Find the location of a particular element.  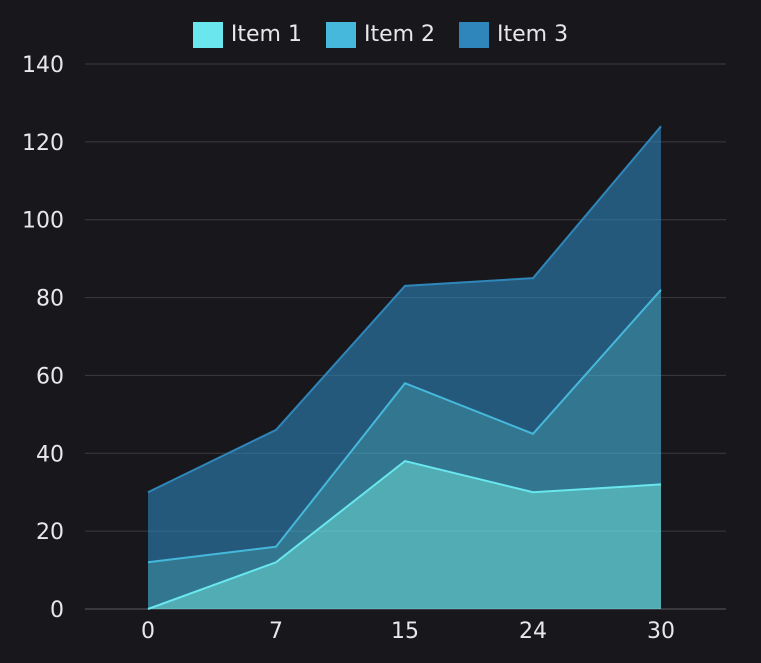

y-tick-label-40: 40 is located at coordinates (50, 454).